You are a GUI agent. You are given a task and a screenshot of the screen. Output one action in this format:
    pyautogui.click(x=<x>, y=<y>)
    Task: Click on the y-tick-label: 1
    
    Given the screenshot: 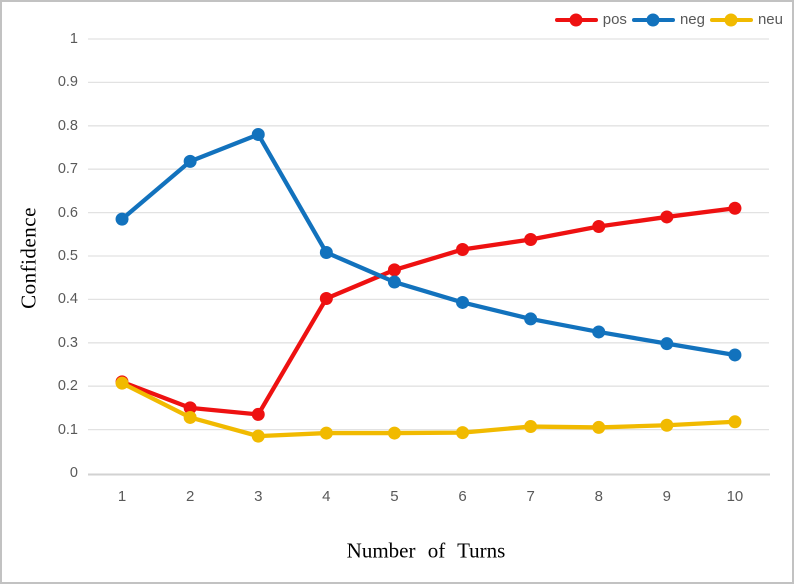 What is the action you would take?
    pyautogui.click(x=73, y=39)
    